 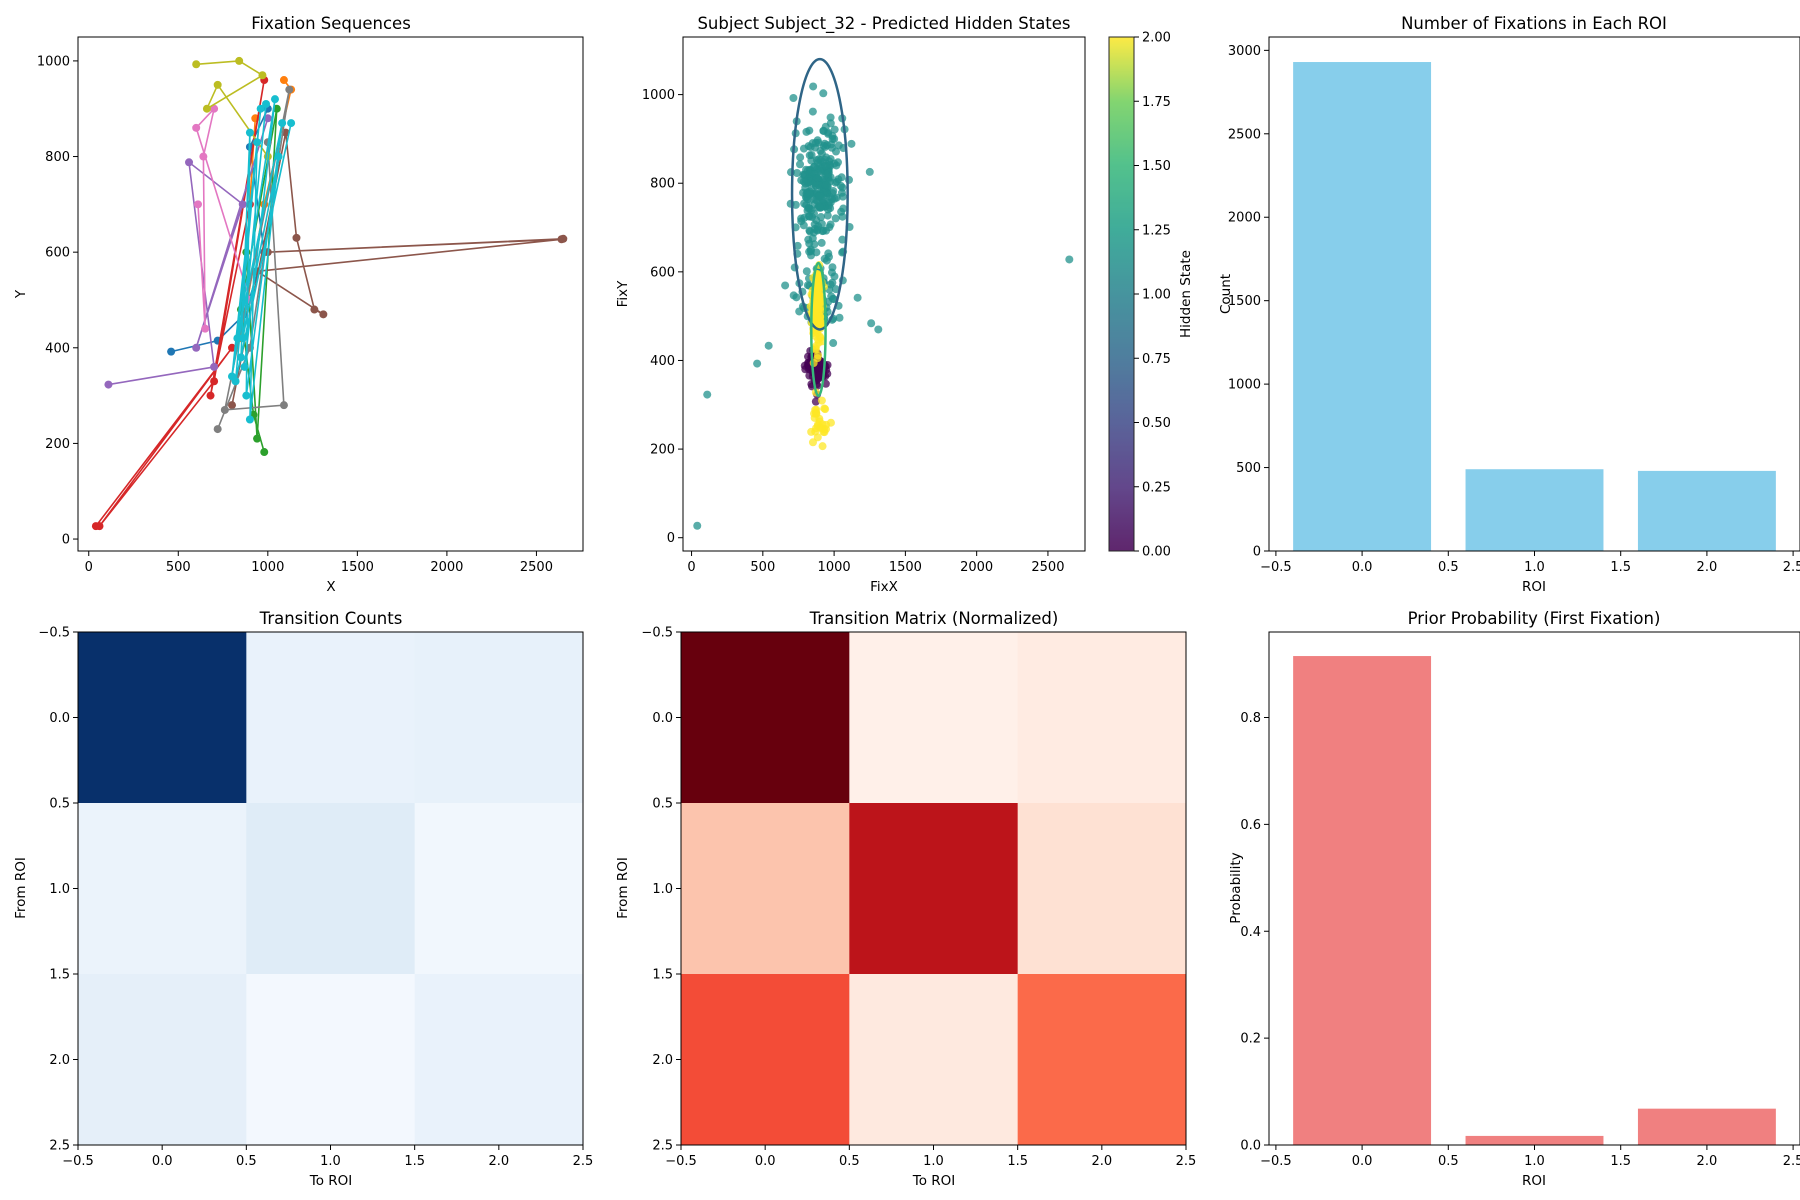 What do you see at coordinates (1156, 359) in the screenshot?
I see `colorbar-tick-label: 0.75` at bounding box center [1156, 359].